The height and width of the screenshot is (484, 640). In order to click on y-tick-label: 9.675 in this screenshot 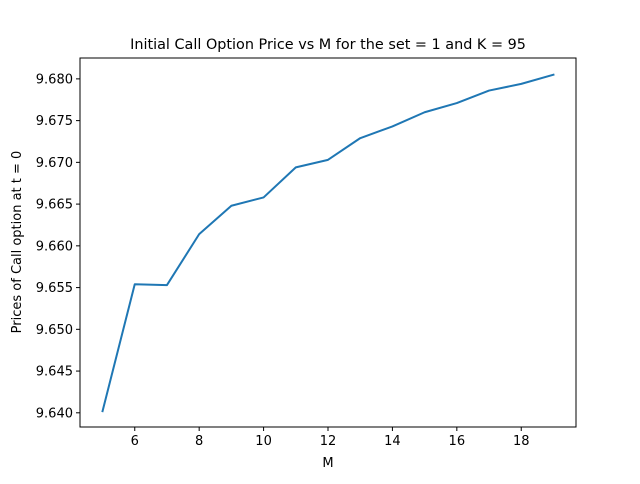, I will do `click(54, 121)`.